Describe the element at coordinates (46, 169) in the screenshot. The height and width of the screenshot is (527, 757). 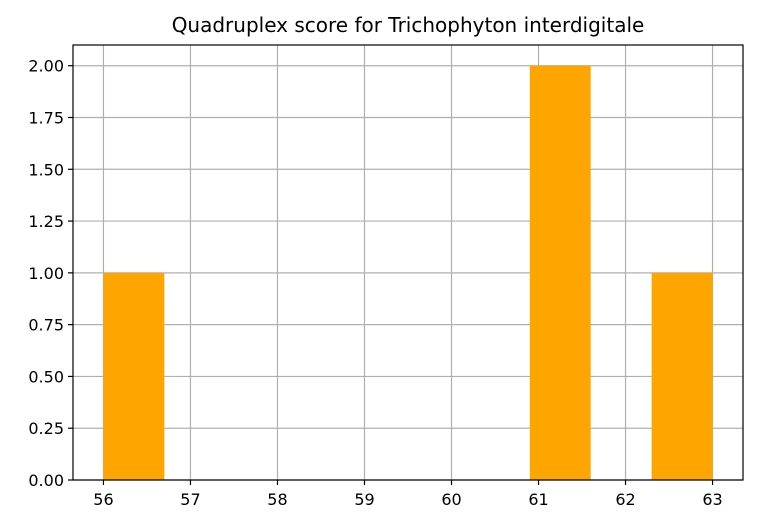
I see `y-tick-label: 1.50` at that location.